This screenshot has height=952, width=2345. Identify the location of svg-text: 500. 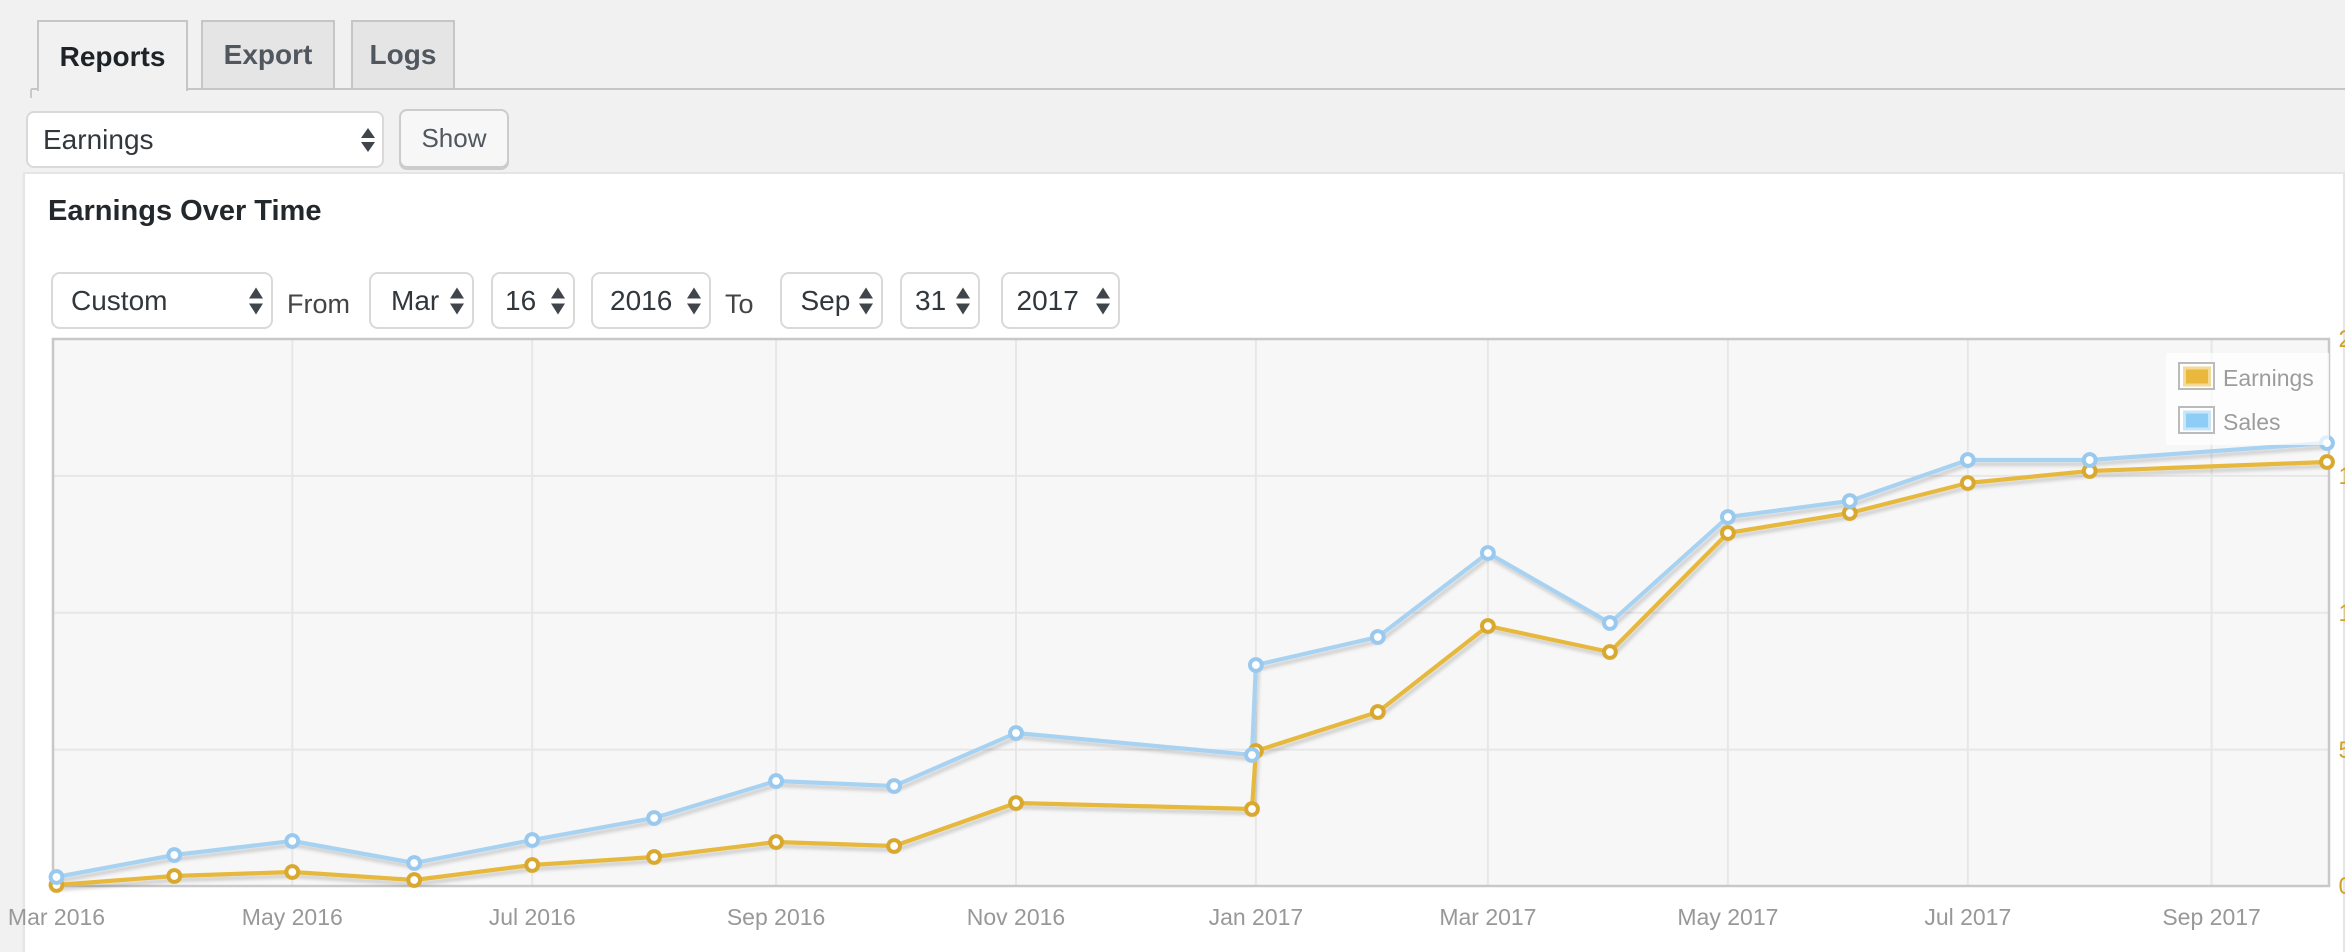
(2342, 750).